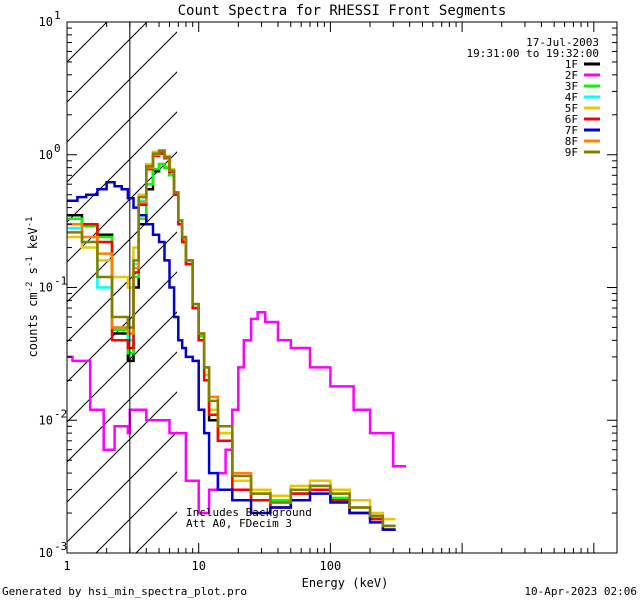 Image resolution: width=640 pixels, height=600 pixels. What do you see at coordinates (571, 141) in the screenshot?
I see `legend-label: 8F` at bounding box center [571, 141].